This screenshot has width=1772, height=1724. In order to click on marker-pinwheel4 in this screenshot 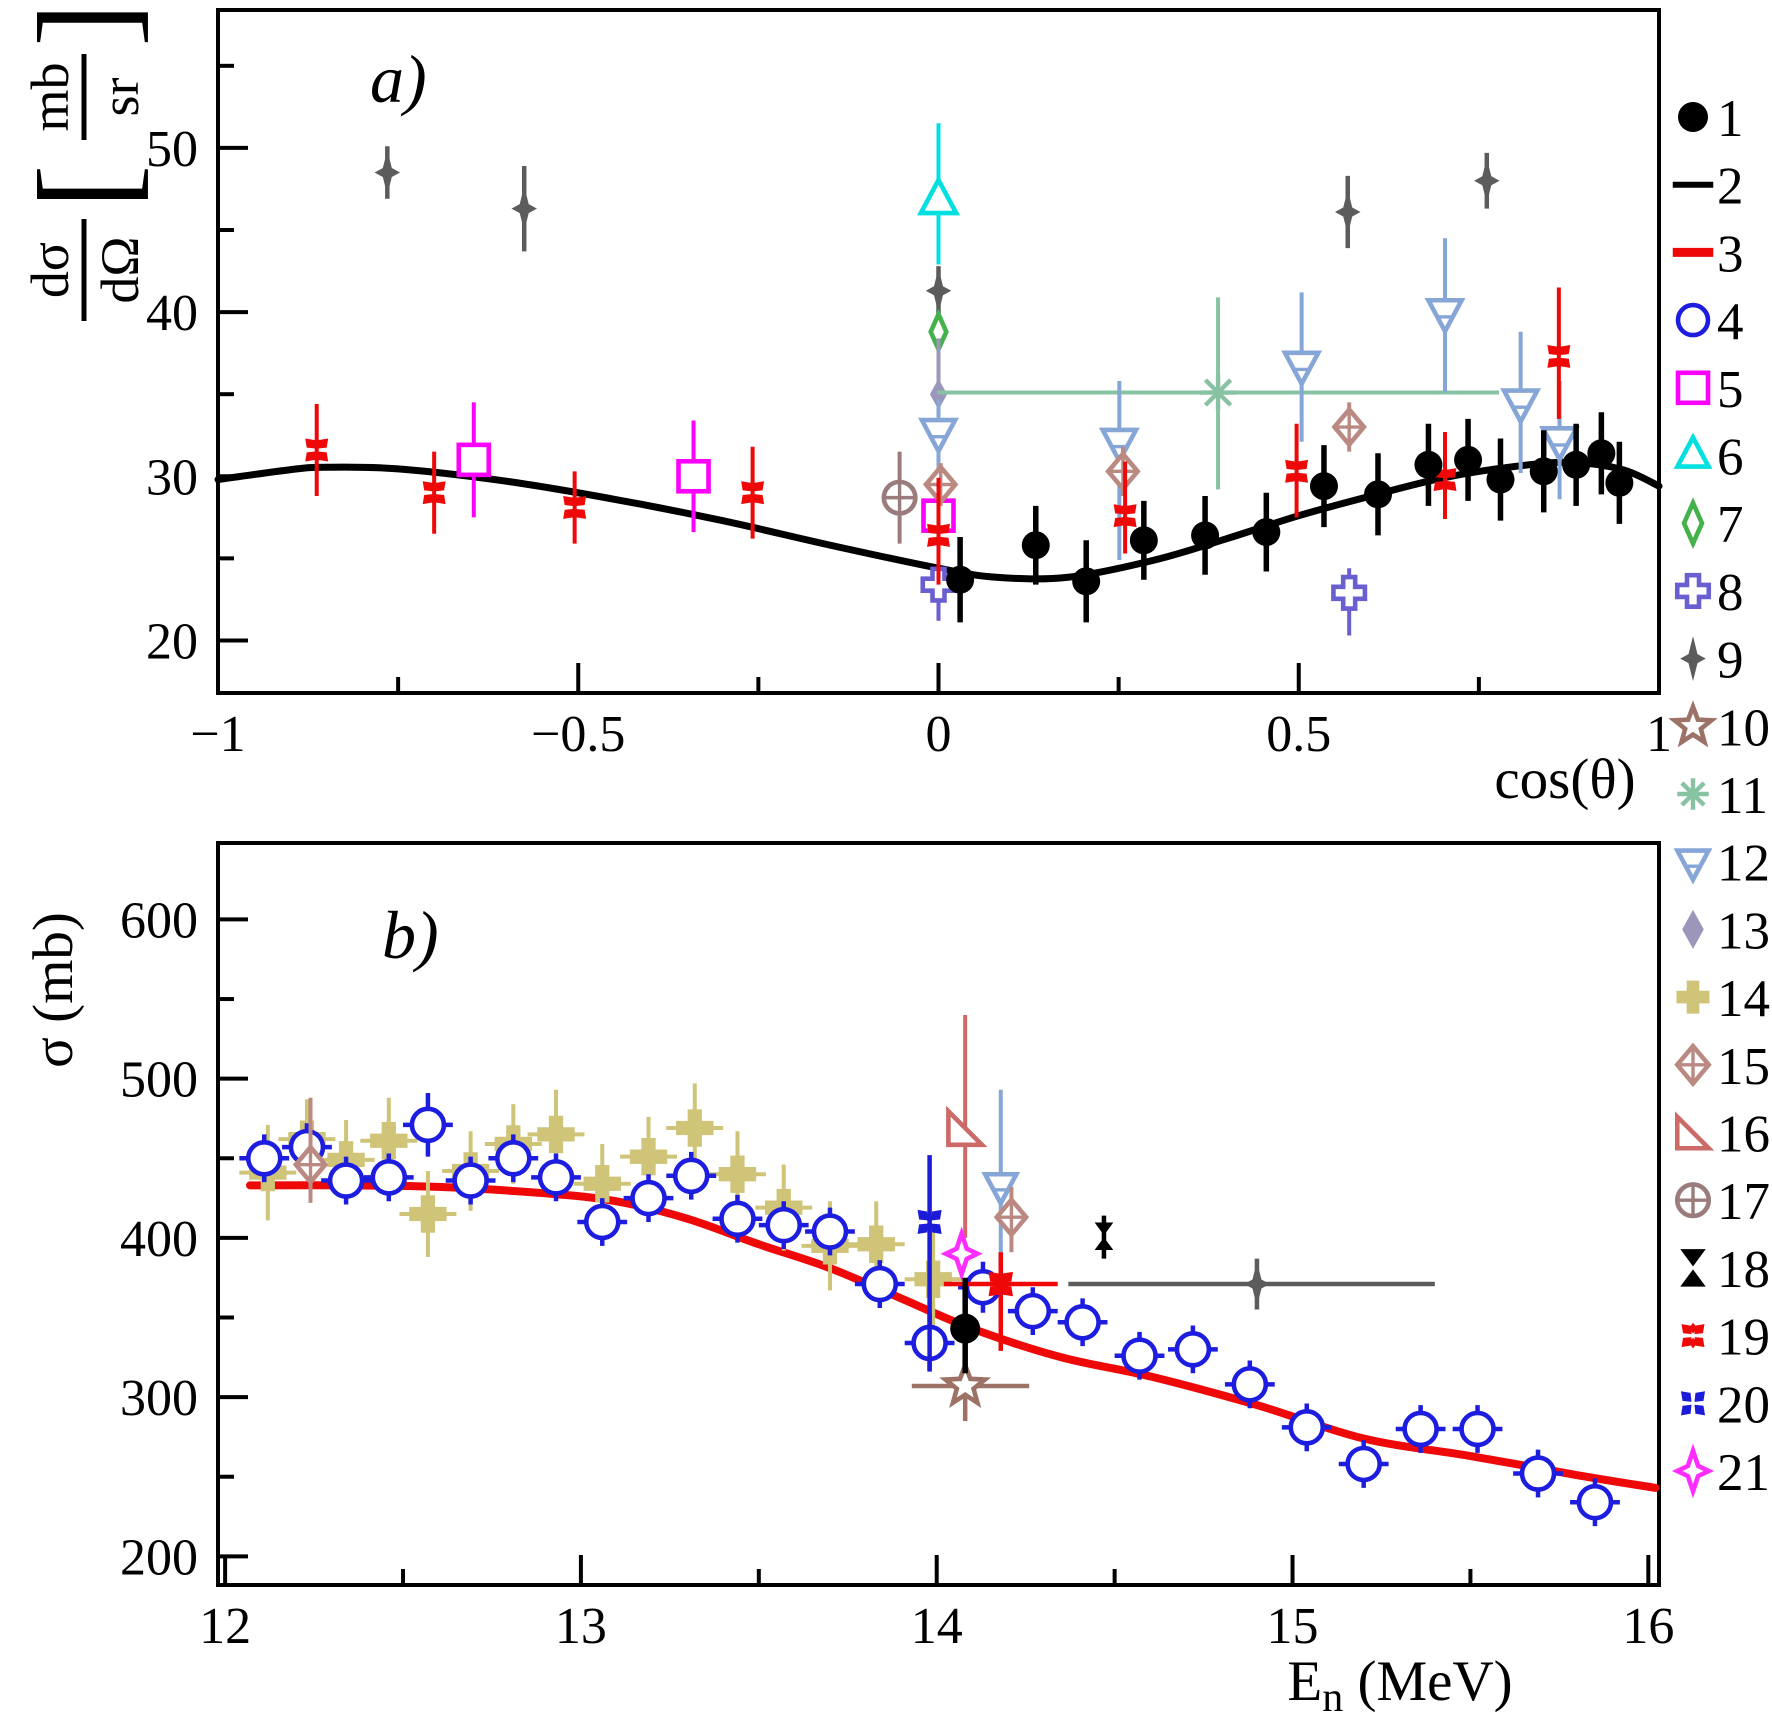, I will do `click(929, 1221)`.